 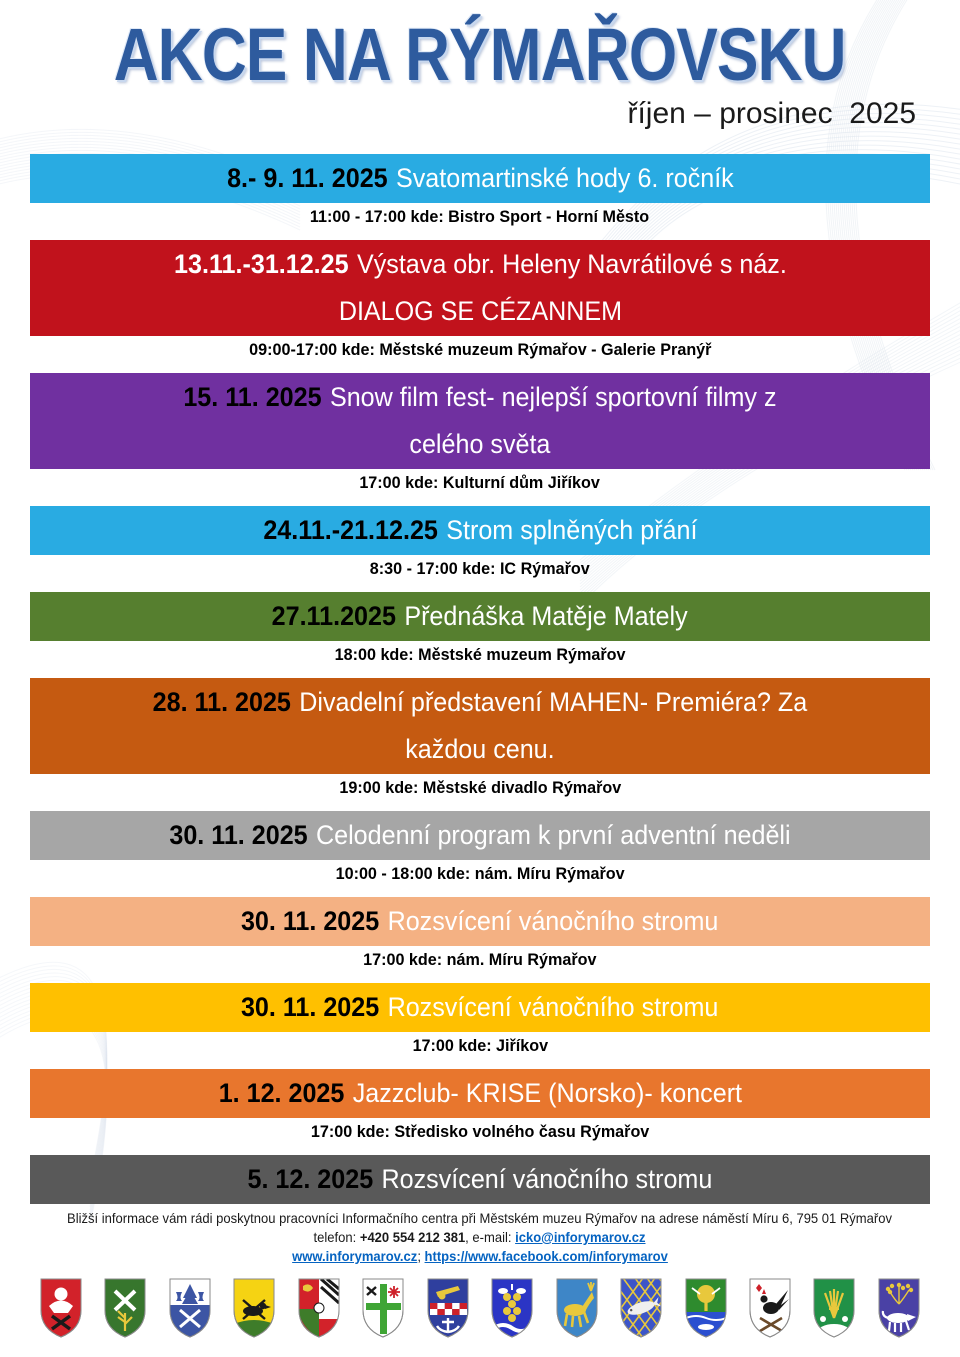 I want to click on event-bar: 24.11.-21.12.25 Strom splněných přání, so click(x=480, y=530).